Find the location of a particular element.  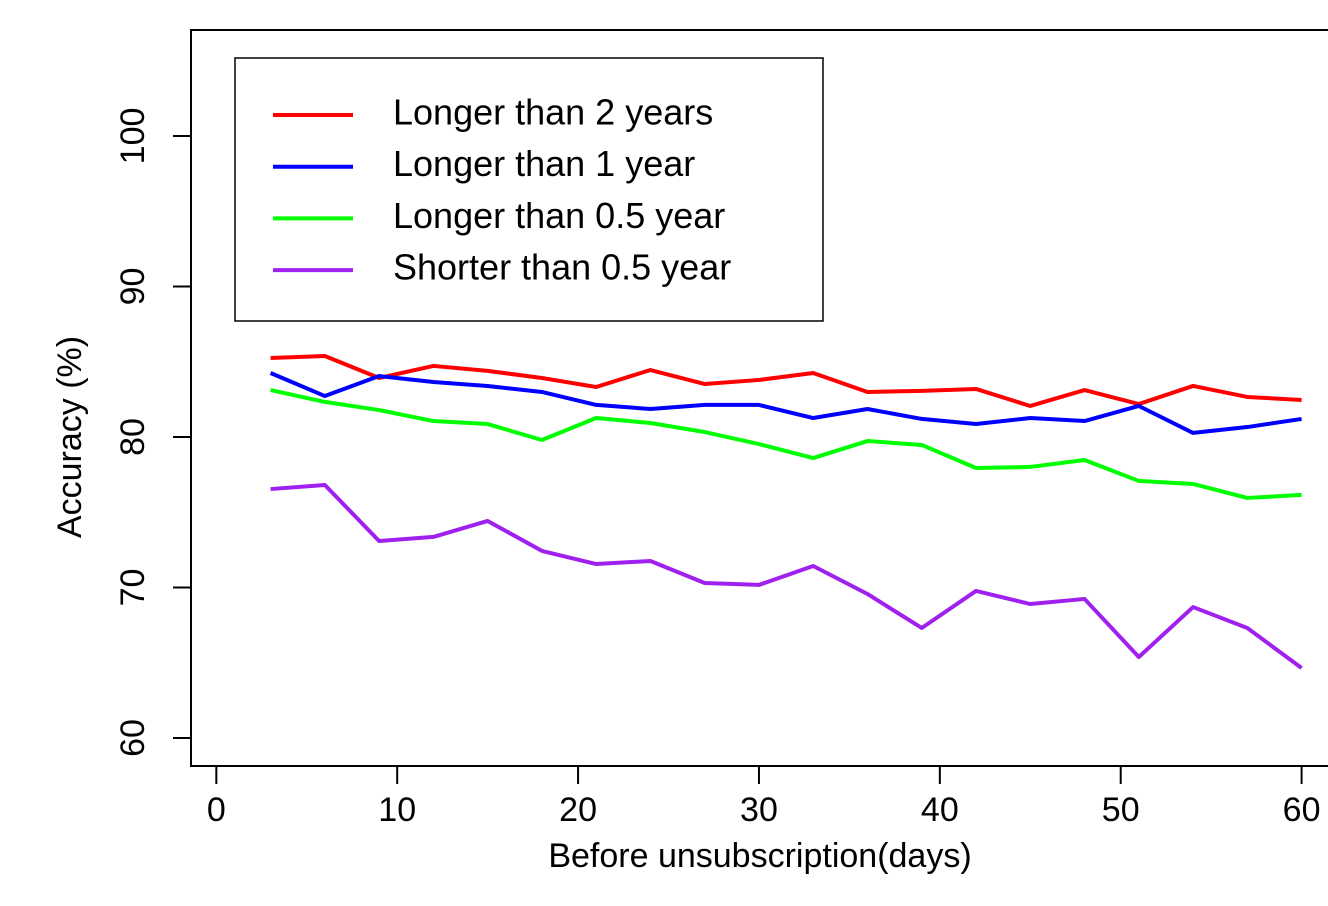

x-tick-label: 10 is located at coordinates (397, 810).